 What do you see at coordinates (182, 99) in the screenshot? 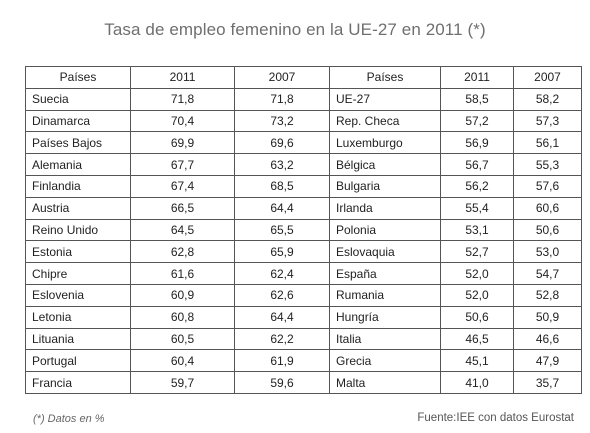
I see `value-2011-cell: 71,8` at bounding box center [182, 99].